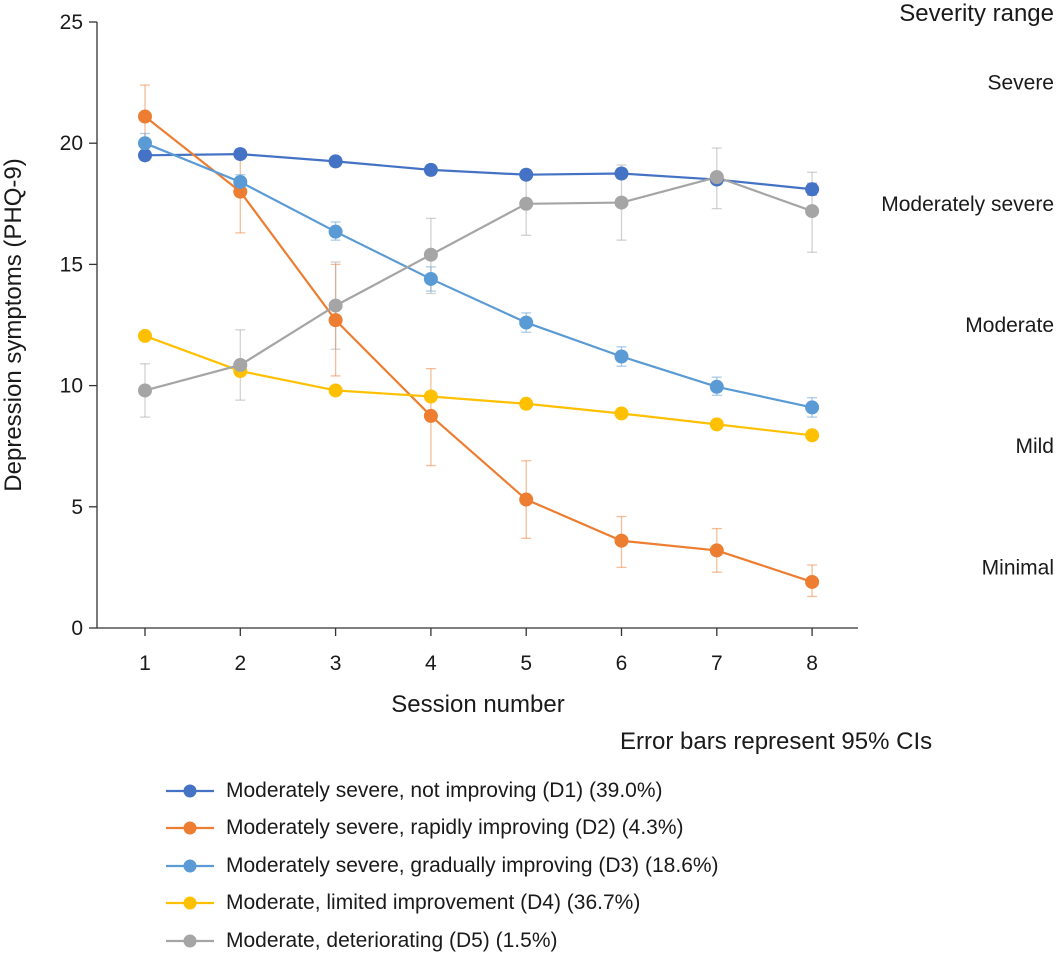 Image resolution: width=1056 pixels, height=960 pixels. I want to click on legend-item: Moderate, deteriorating (D5) (1.5%), so click(442, 941).